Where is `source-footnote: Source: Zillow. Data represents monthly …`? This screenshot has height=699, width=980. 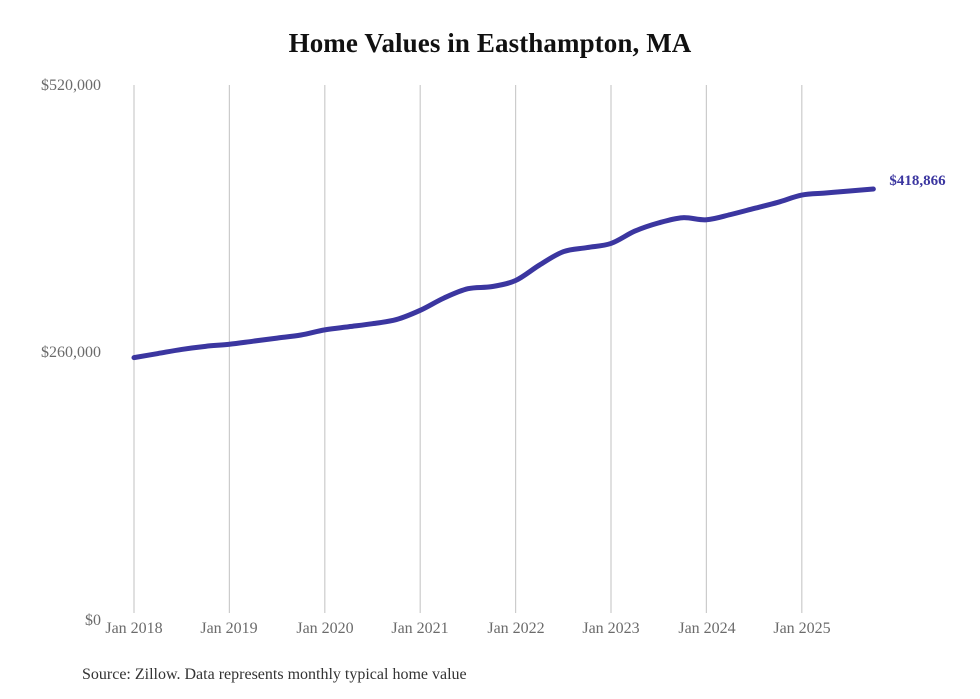 source-footnote: Source: Zillow. Data represents monthly … is located at coordinates (274, 674).